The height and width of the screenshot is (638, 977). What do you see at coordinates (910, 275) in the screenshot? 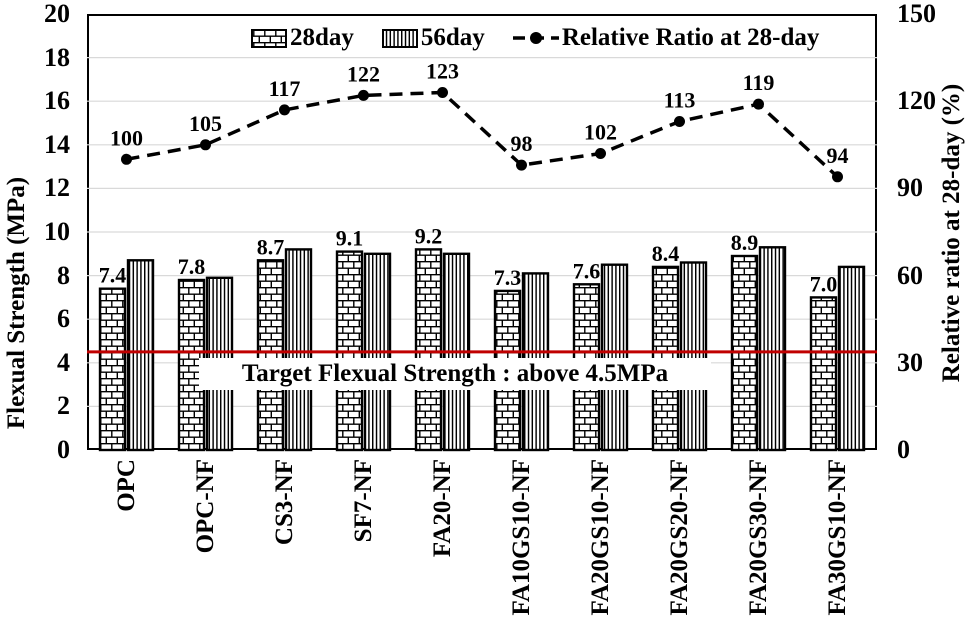
I see `right-axis-tick-label: 60` at bounding box center [910, 275].